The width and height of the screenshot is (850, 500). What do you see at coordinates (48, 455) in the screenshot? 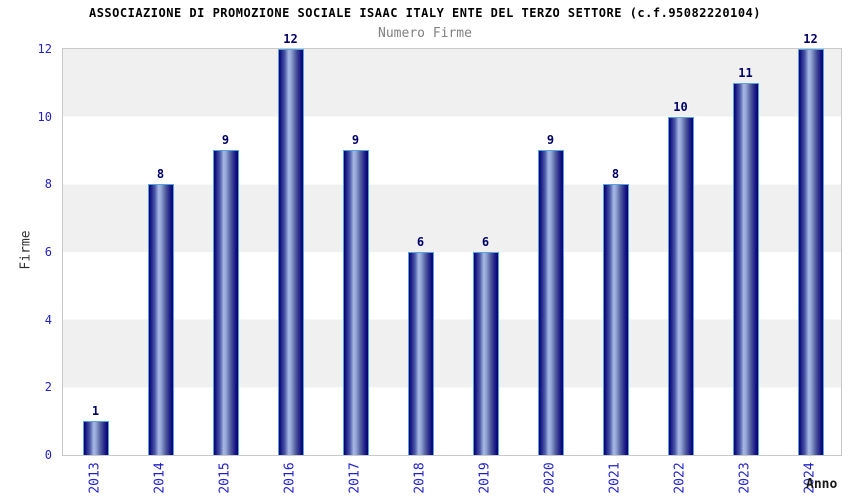
I see `y-tick-label: 0` at bounding box center [48, 455].